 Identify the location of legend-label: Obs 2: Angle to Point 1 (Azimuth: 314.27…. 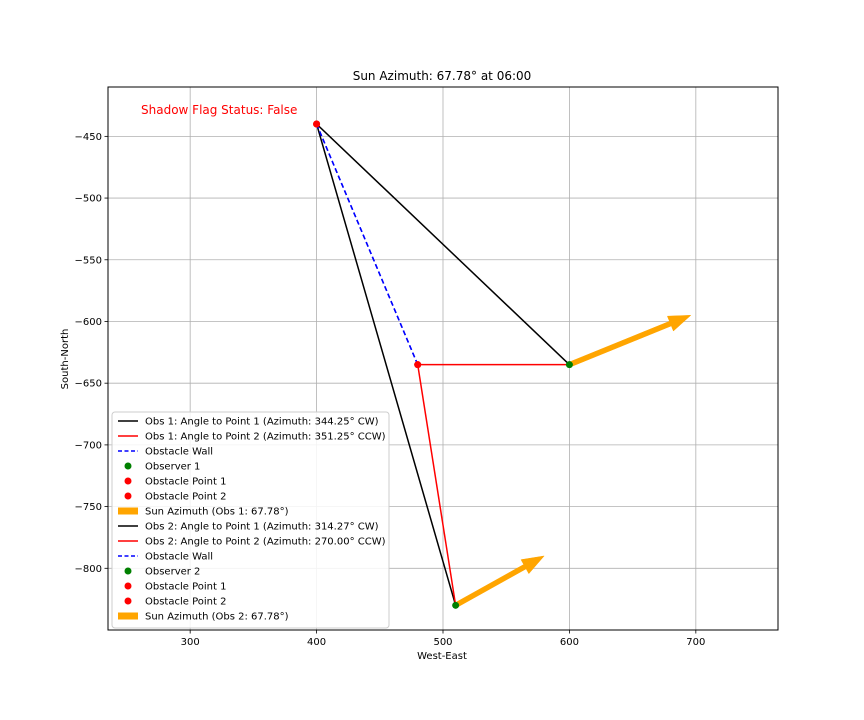
(262, 527).